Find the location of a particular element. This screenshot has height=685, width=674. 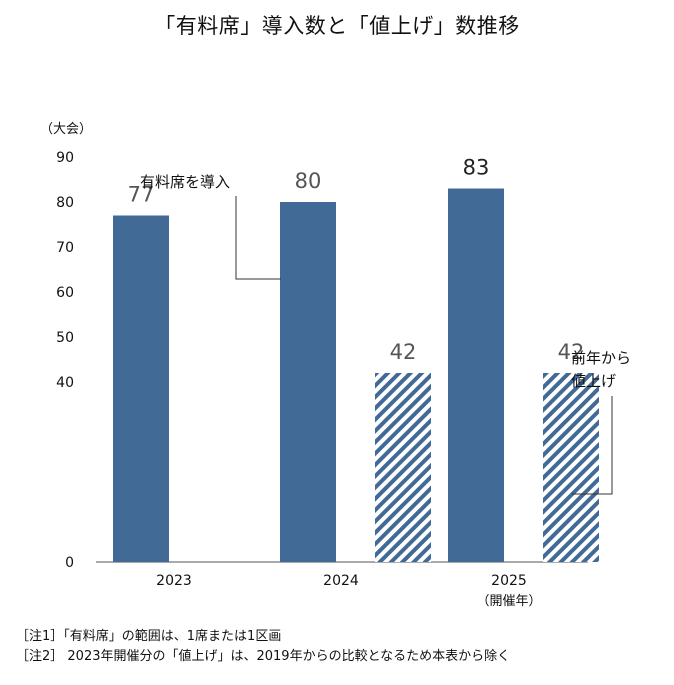

bar-price-increase-2024 is located at coordinates (403, 467).